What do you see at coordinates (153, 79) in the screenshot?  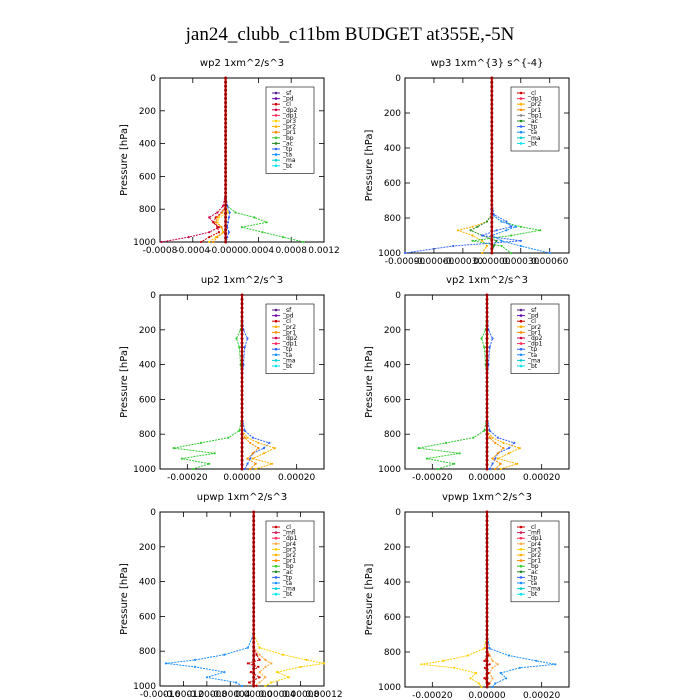 I see `y-tick-label: 0` at bounding box center [153, 79].